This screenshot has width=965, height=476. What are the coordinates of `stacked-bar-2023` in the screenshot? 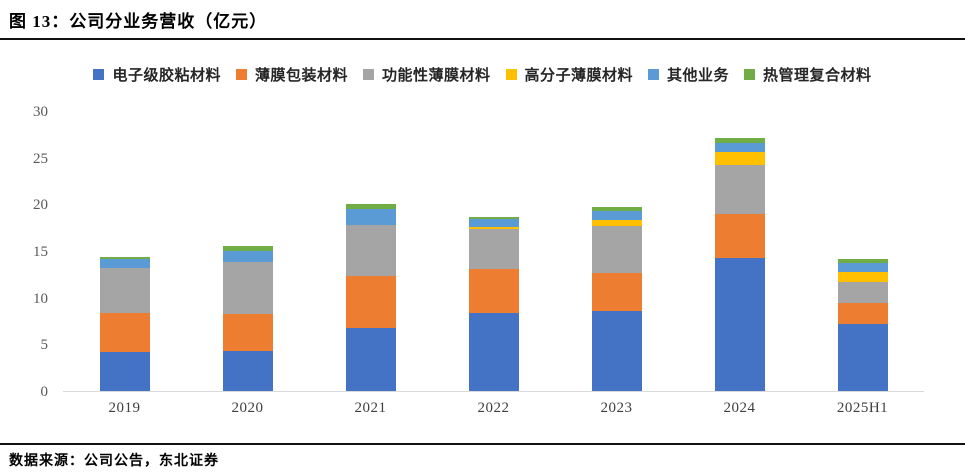 It's located at (616, 299).